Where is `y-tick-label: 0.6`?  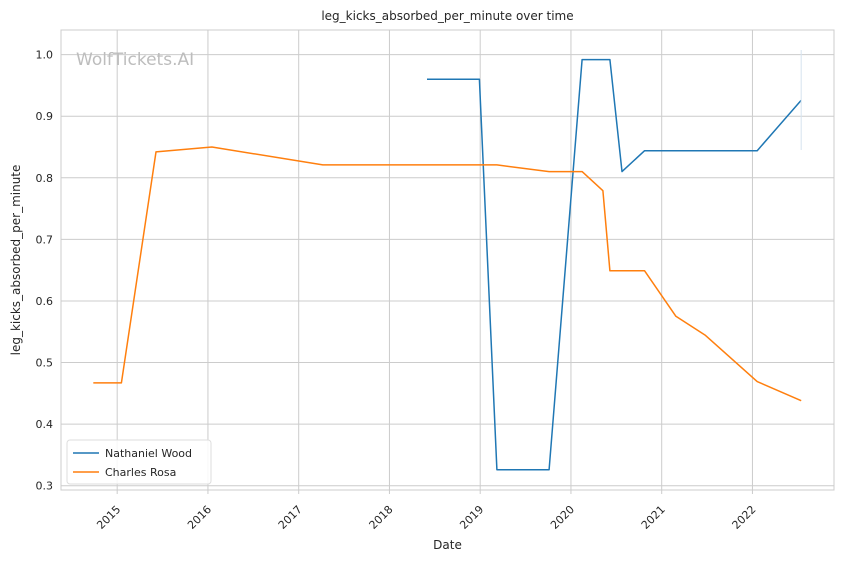 y-tick-label: 0.6 is located at coordinates (45, 301).